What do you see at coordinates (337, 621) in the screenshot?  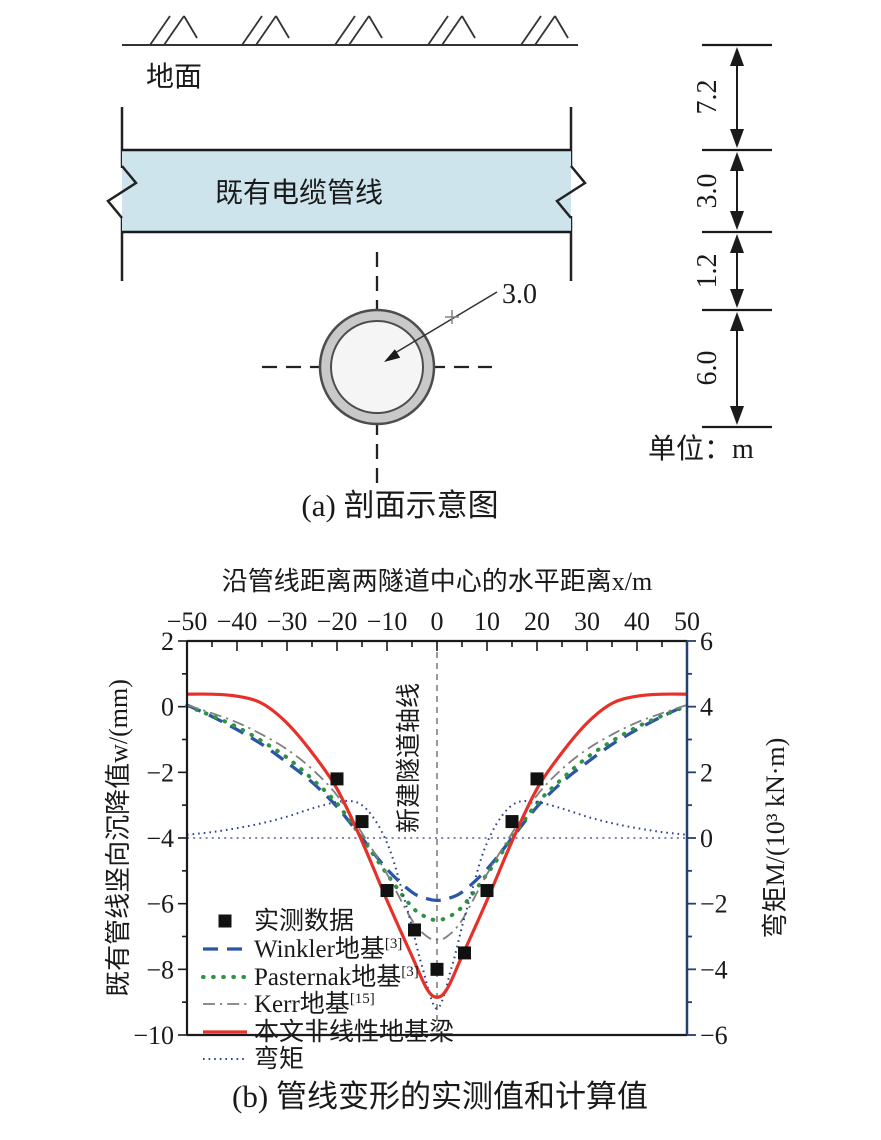 I see `svg-text: −20` at bounding box center [337, 621].